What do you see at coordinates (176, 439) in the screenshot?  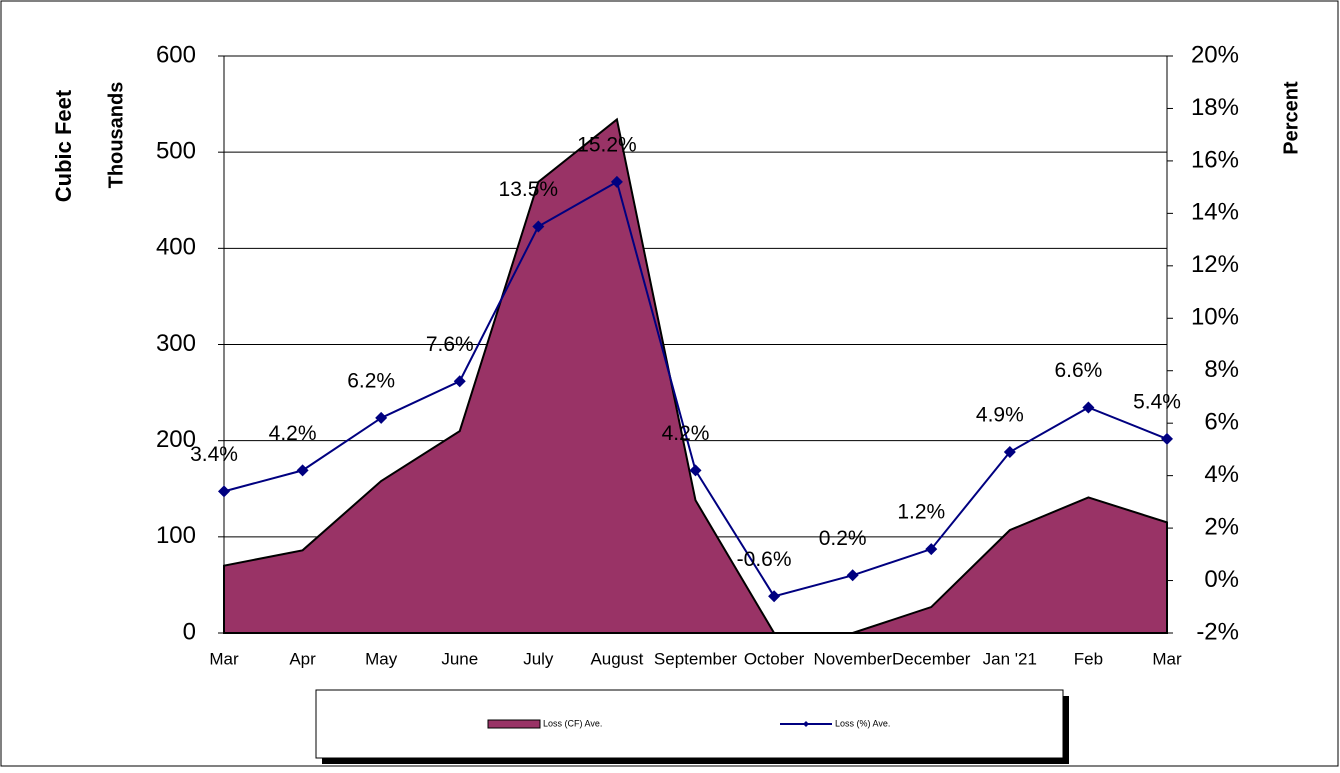 I see `y-tick-label: 200` at bounding box center [176, 439].